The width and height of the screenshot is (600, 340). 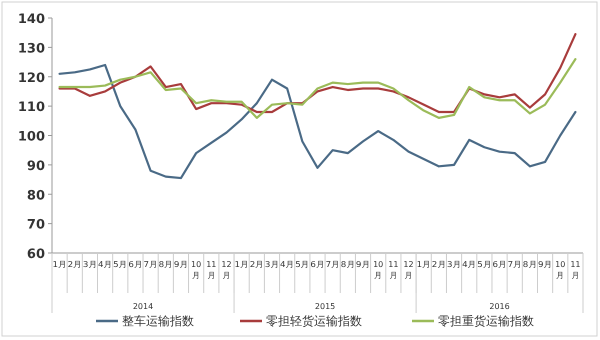 What do you see at coordinates (31, 137) in the screenshot?
I see `y-tick-label: 100` at bounding box center [31, 137].